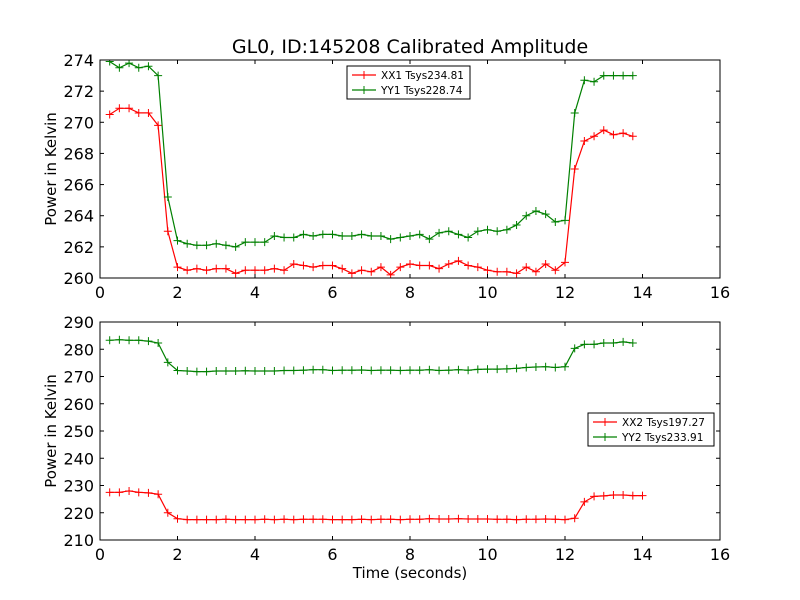 The width and height of the screenshot is (800, 600). What do you see at coordinates (410, 292) in the screenshot?
I see `x-tick-label: 8` at bounding box center [410, 292].